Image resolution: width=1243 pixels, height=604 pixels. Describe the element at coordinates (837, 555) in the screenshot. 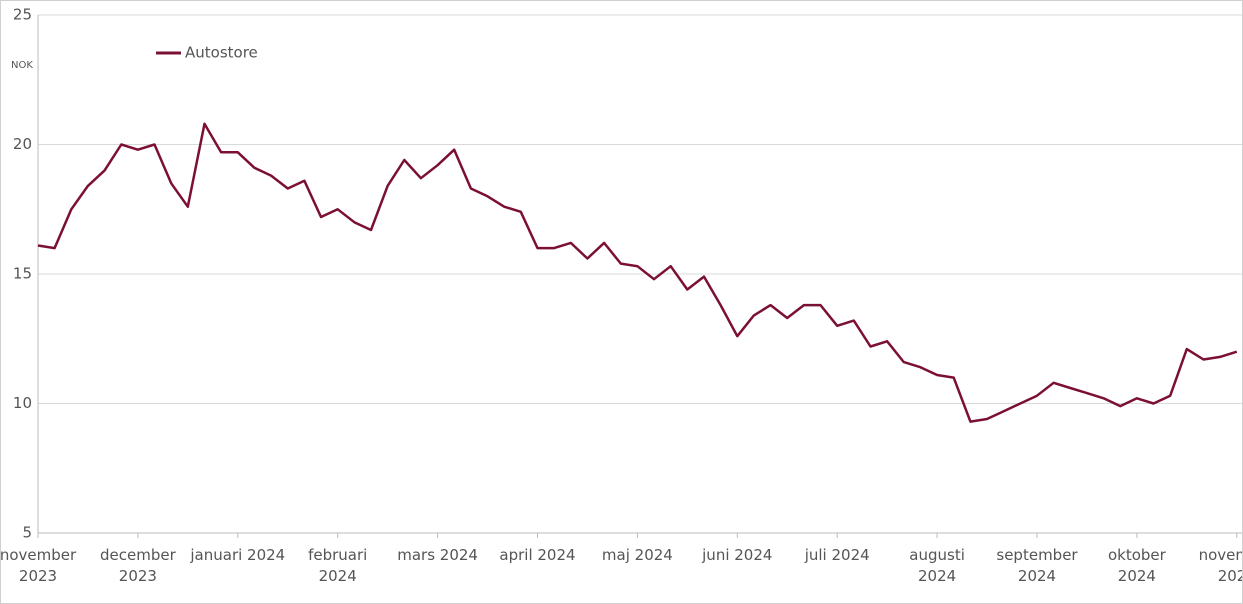

I see `x-tick-label: juli 2024` at that location.